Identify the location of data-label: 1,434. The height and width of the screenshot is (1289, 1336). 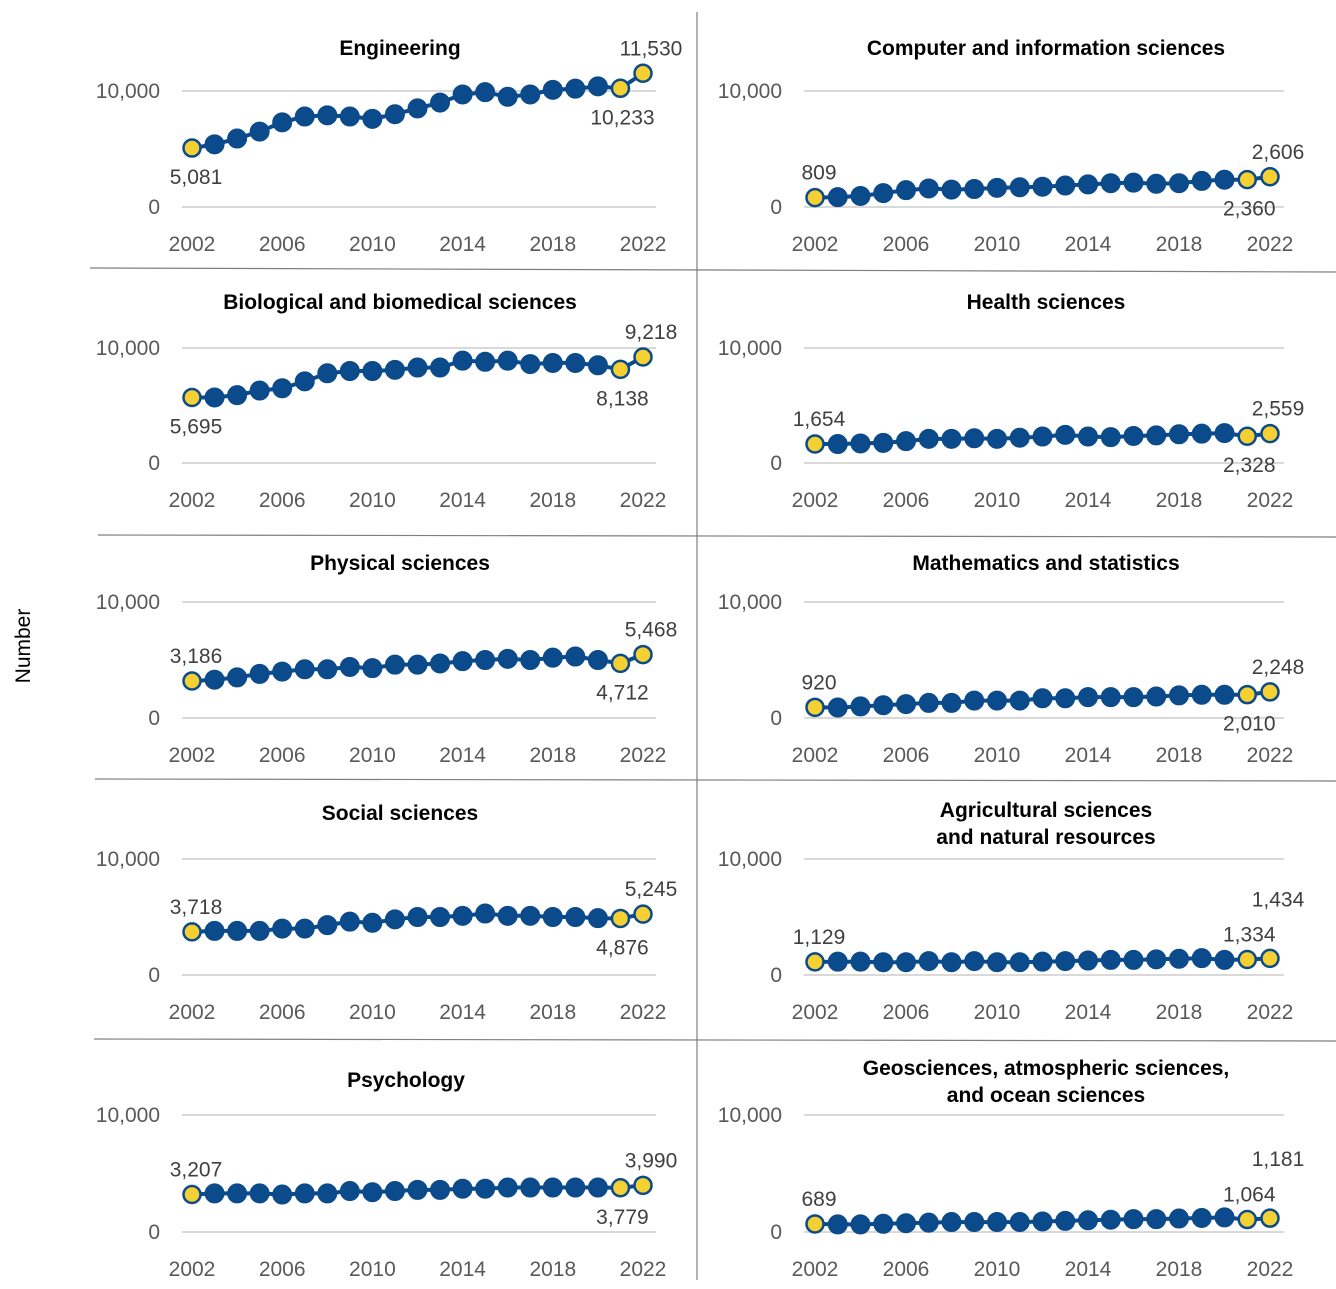
(1278, 899).